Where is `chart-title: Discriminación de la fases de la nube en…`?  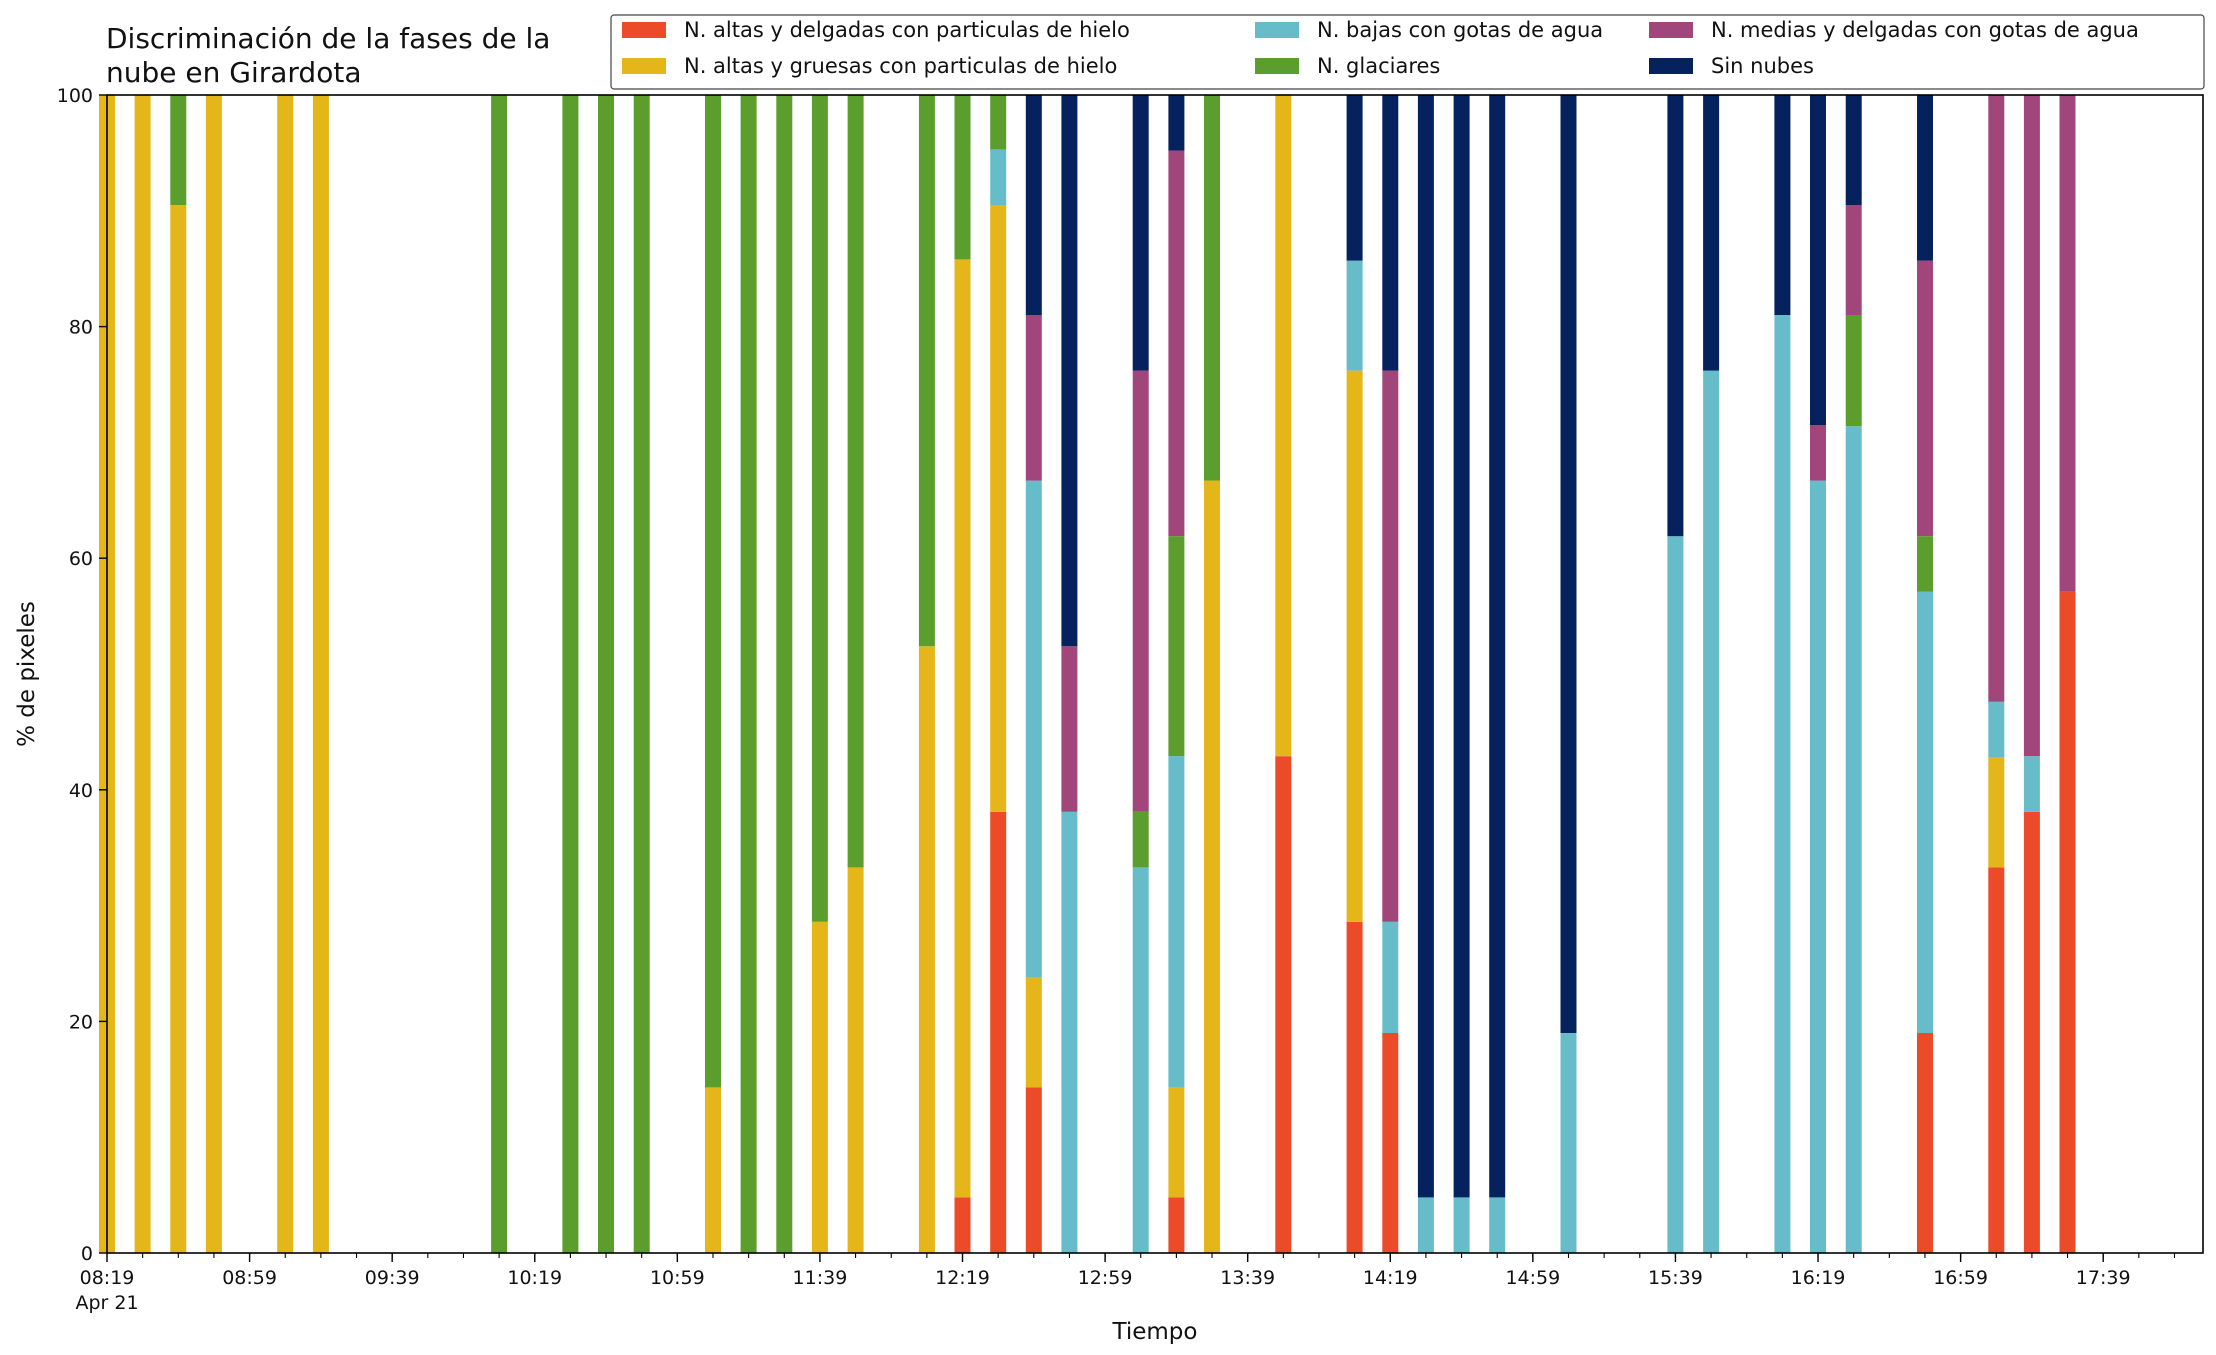 chart-title: Discriminación de la fases de la nube en… is located at coordinates (328, 55).